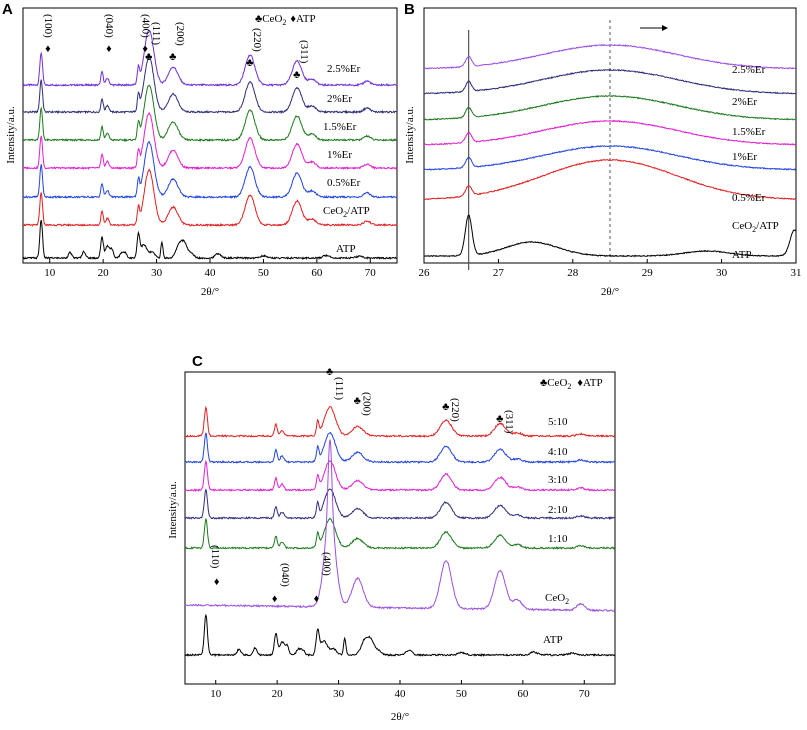 The image size is (807, 730). Describe the element at coordinates (610, 292) in the screenshot. I see `panel-b-xlabel: 2θ/°` at that location.